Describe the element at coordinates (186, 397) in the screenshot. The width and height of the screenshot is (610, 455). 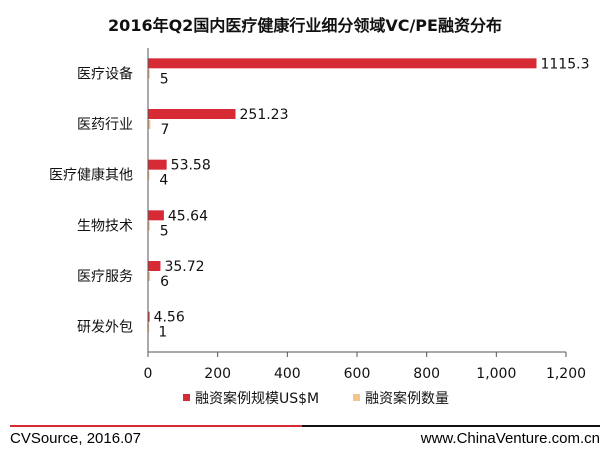
I see `legend-swatch-value` at that location.